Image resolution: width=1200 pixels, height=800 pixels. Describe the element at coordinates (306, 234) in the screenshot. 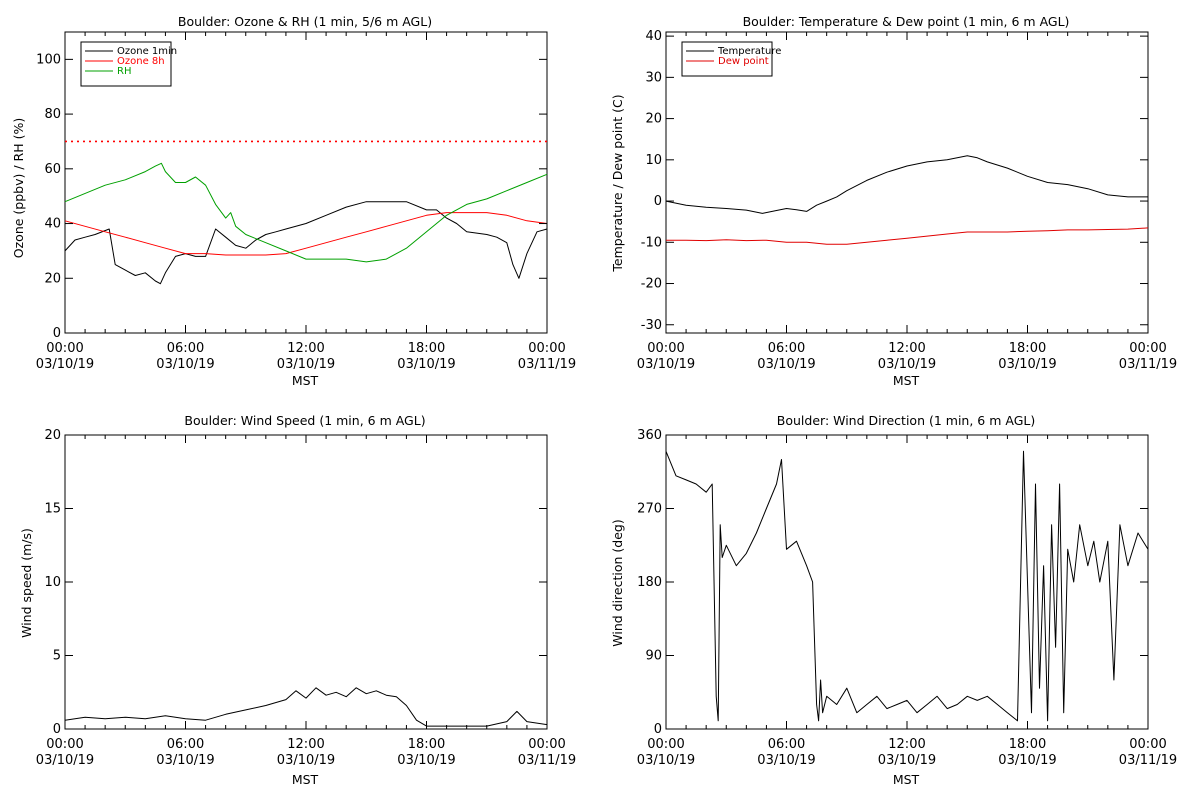

I see `series-line-ozone-8h` at that location.